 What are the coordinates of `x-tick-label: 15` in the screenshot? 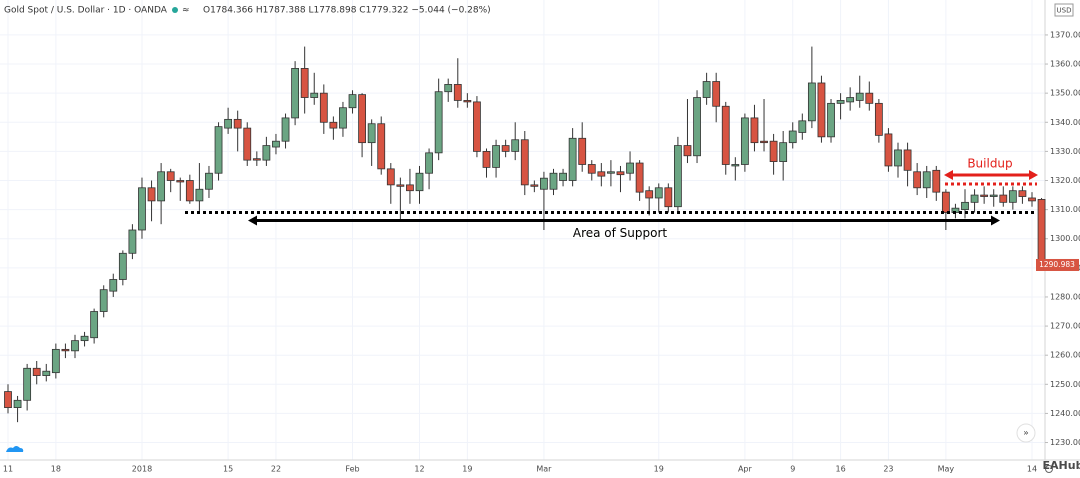 It's located at (228, 469).